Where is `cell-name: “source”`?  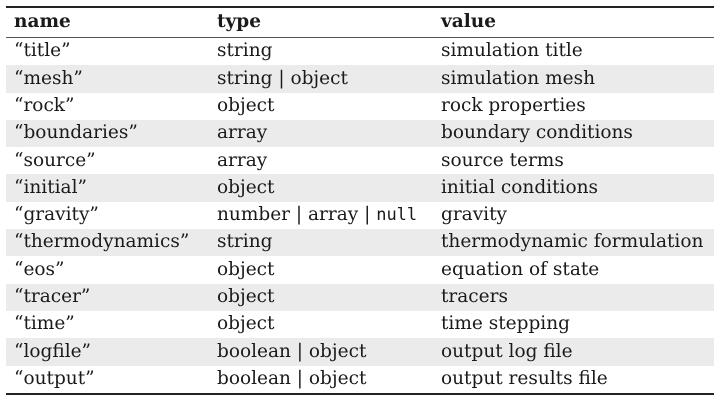 cell-name: “source” is located at coordinates (55, 160).